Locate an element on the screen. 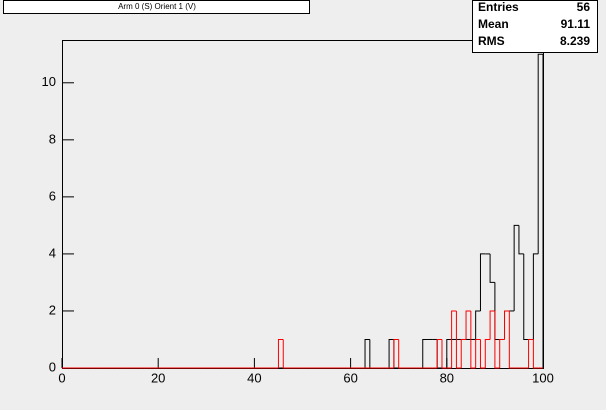 This screenshot has width=606, height=410. stat-value: 56 is located at coordinates (584, 7).